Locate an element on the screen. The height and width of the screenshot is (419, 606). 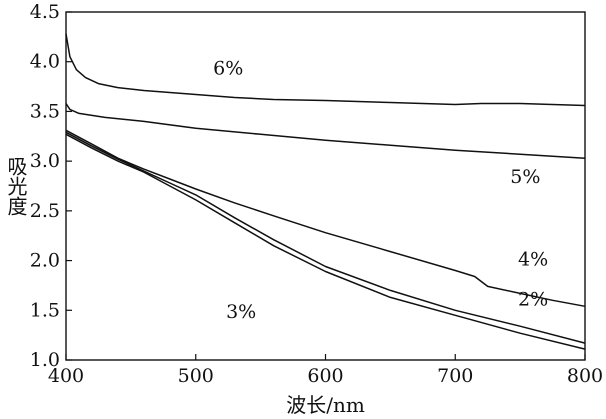
y-tick-label: 2.0 is located at coordinates (45, 261).